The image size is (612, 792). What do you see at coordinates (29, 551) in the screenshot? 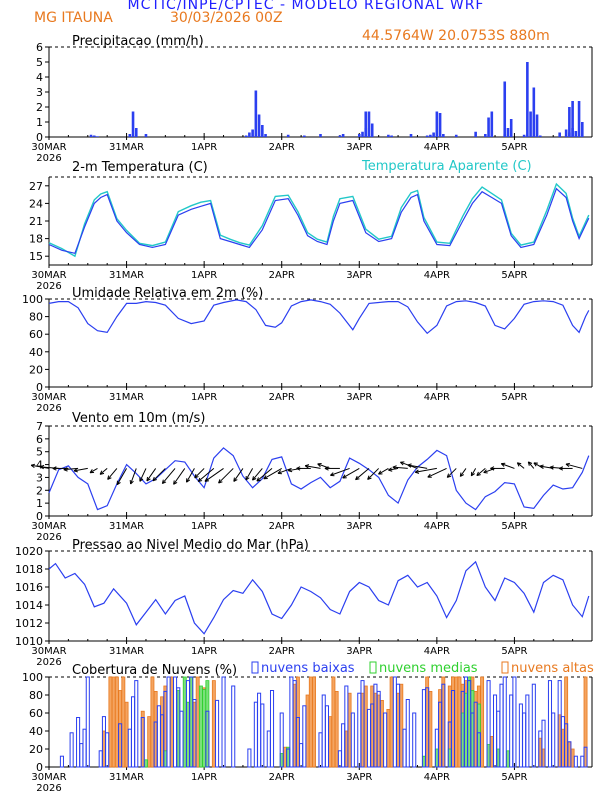
I see `mslp-y-tick-label: 1020` at bounding box center [29, 551].